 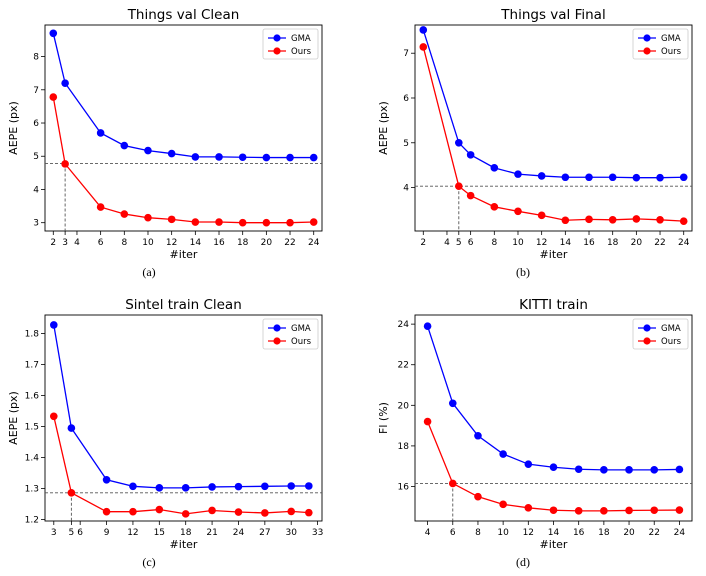 I want to click on y-tick-label: 3, so click(x=36, y=224).